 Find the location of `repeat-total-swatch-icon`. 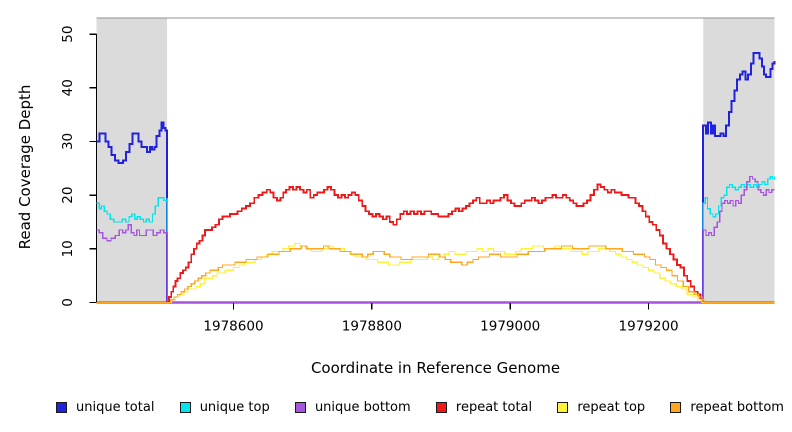

repeat-total-swatch-icon is located at coordinates (441, 407).